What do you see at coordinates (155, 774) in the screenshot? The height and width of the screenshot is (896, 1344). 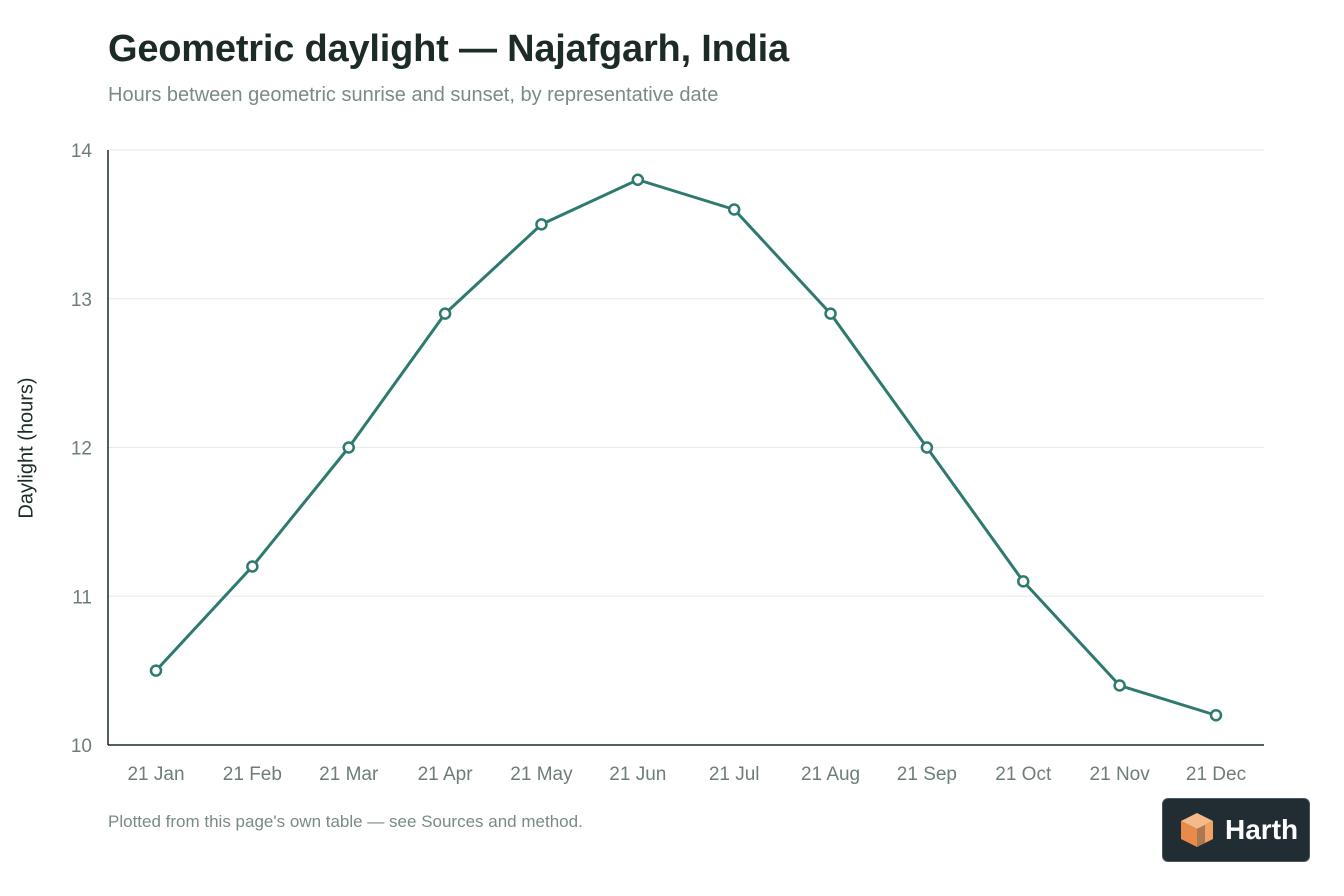 I see `x-tick-label: 21 Jan` at bounding box center [155, 774].